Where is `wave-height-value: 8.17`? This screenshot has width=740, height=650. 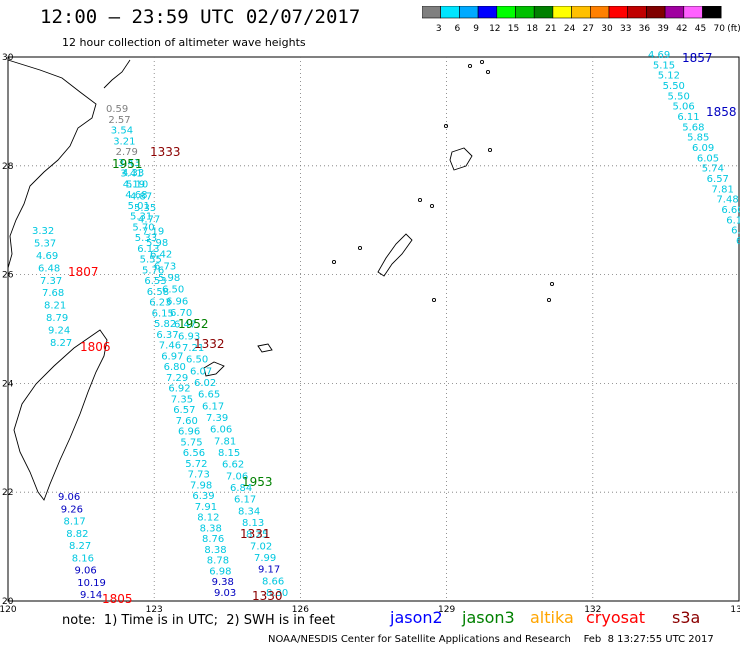 wave-height-value: 8.17 is located at coordinates (75, 522).